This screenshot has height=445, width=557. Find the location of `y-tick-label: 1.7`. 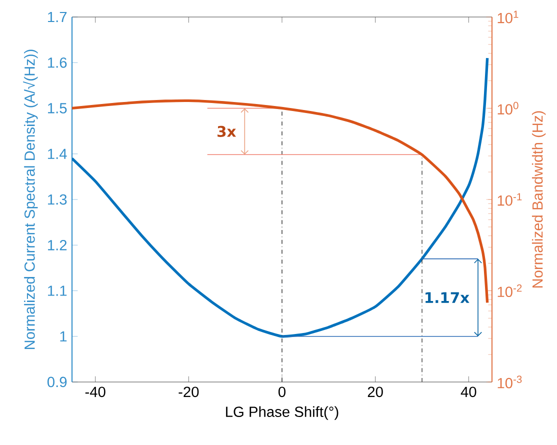

y-tick-label: 1.7 is located at coordinates (57, 17).